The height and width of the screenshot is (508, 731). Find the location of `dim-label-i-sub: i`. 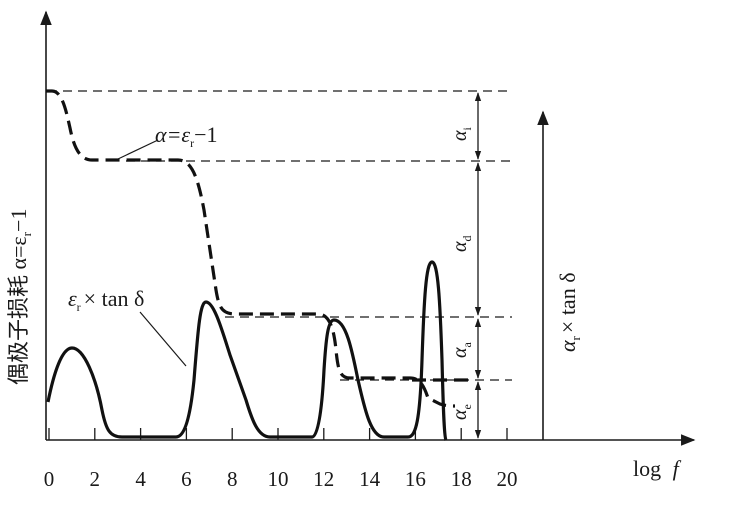

dim-label-i-sub: i is located at coordinates (467, 129).